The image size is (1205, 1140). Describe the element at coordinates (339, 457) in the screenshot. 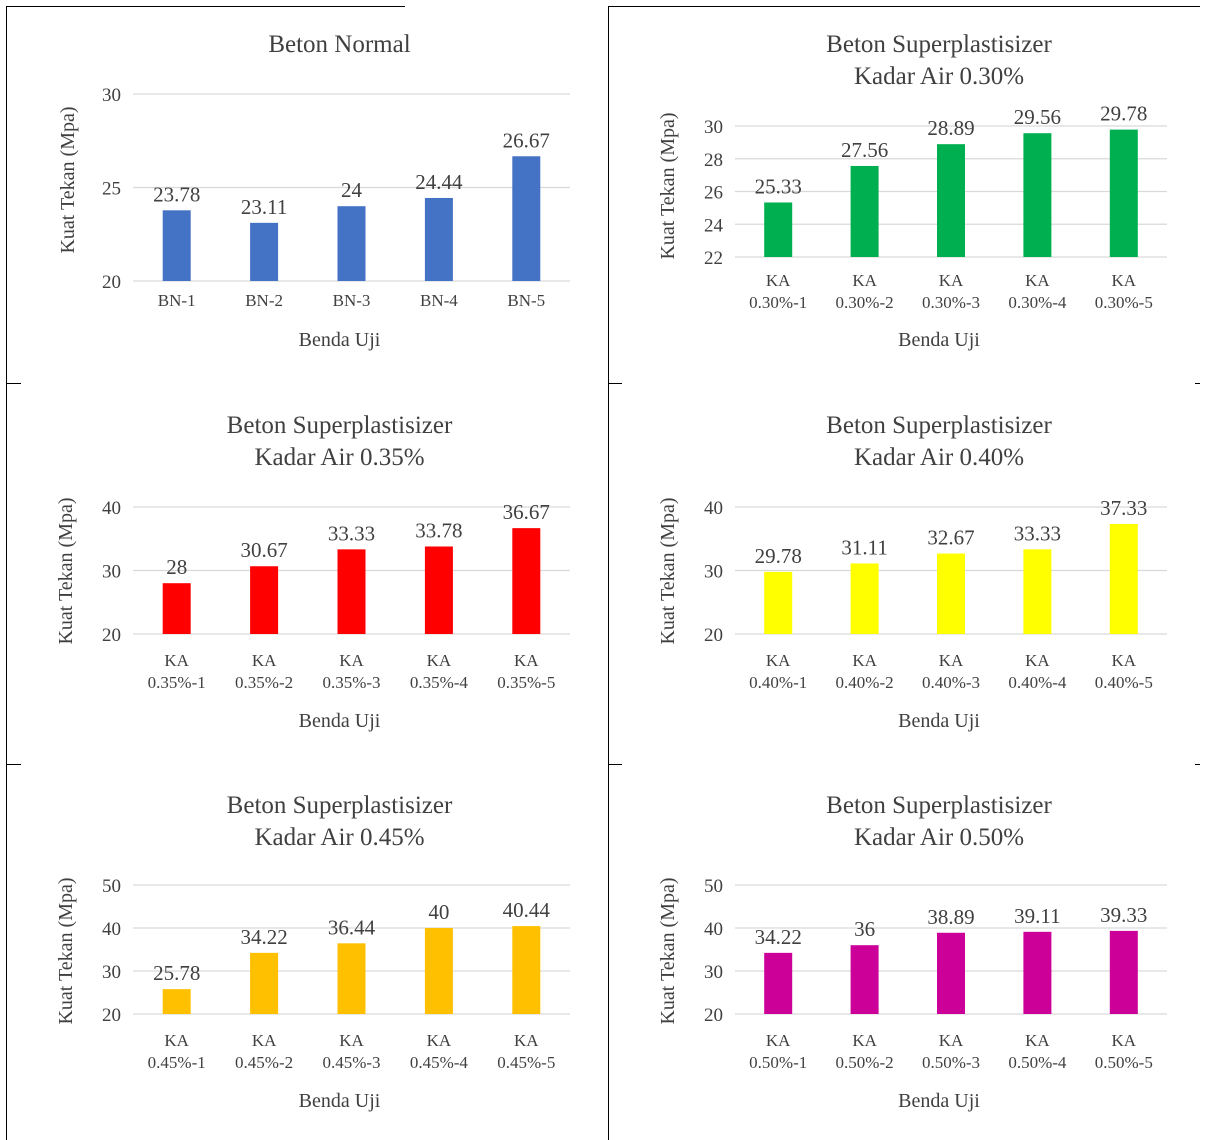

I see `chart-title-line-2: Kadar Air 0.35%` at that location.